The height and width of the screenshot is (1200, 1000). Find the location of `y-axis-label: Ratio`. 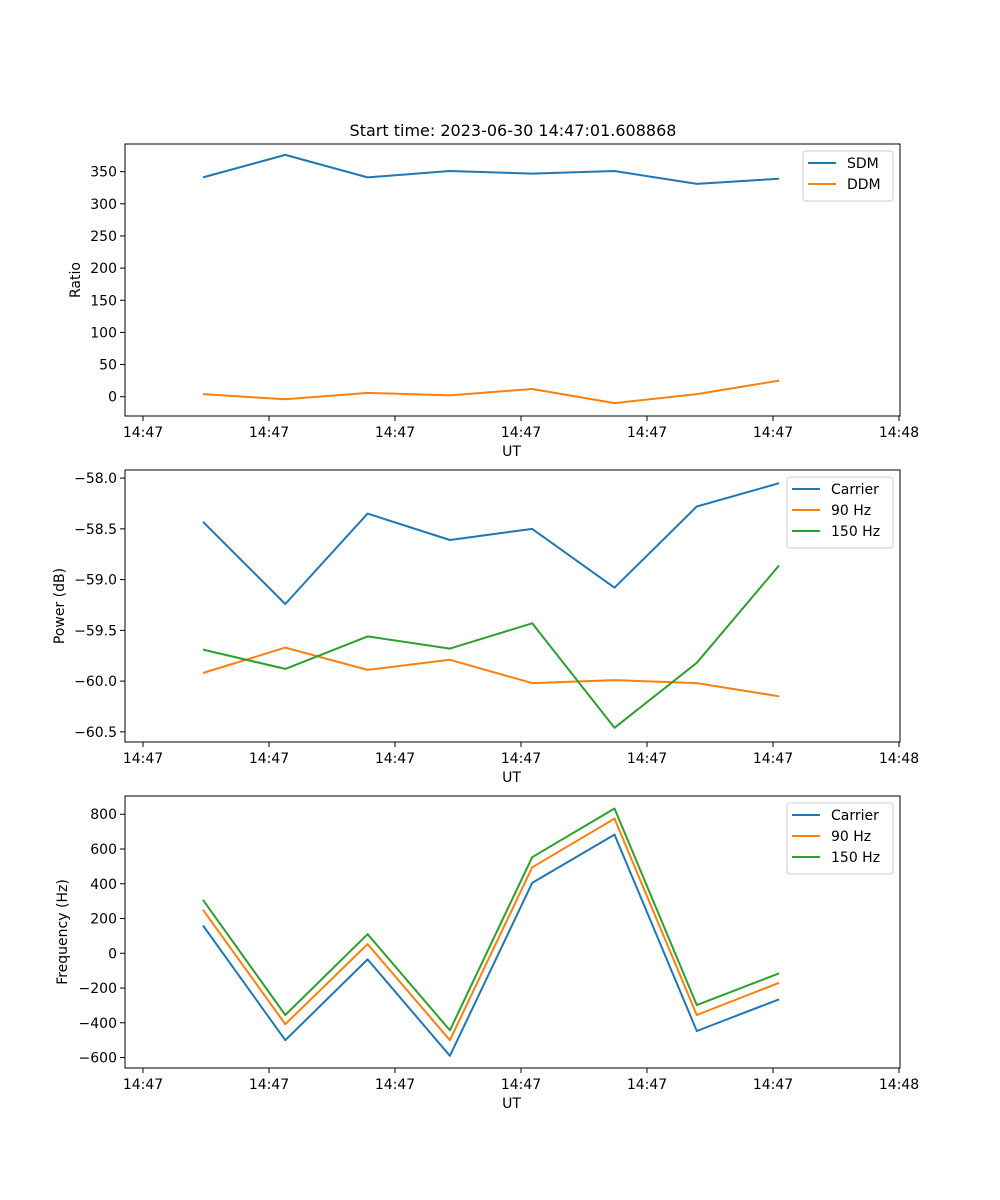

y-axis-label: Ratio is located at coordinates (76, 280).